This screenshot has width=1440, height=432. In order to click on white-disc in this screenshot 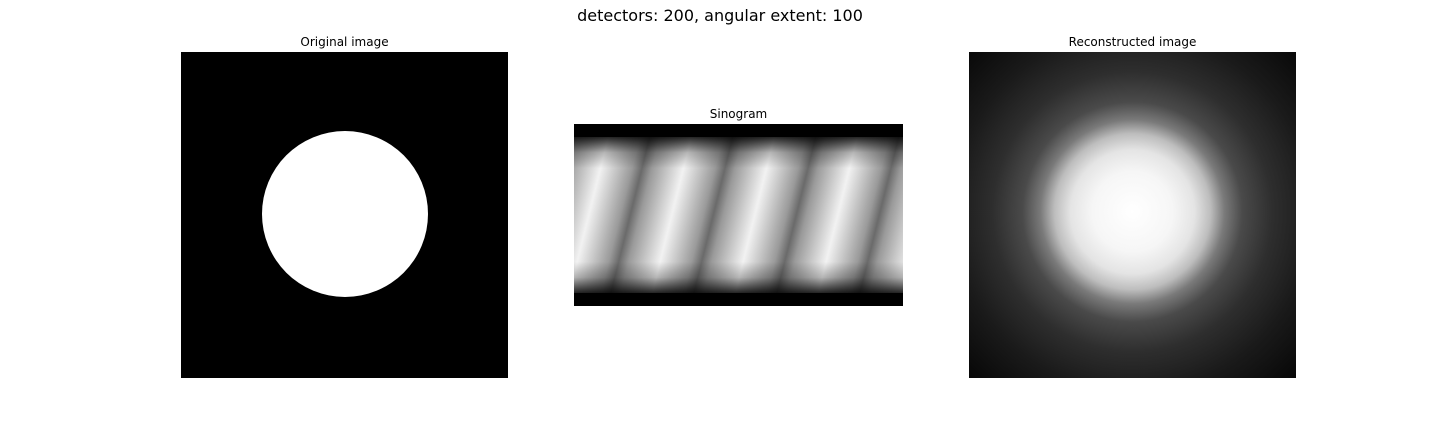, I will do `click(345, 214)`.